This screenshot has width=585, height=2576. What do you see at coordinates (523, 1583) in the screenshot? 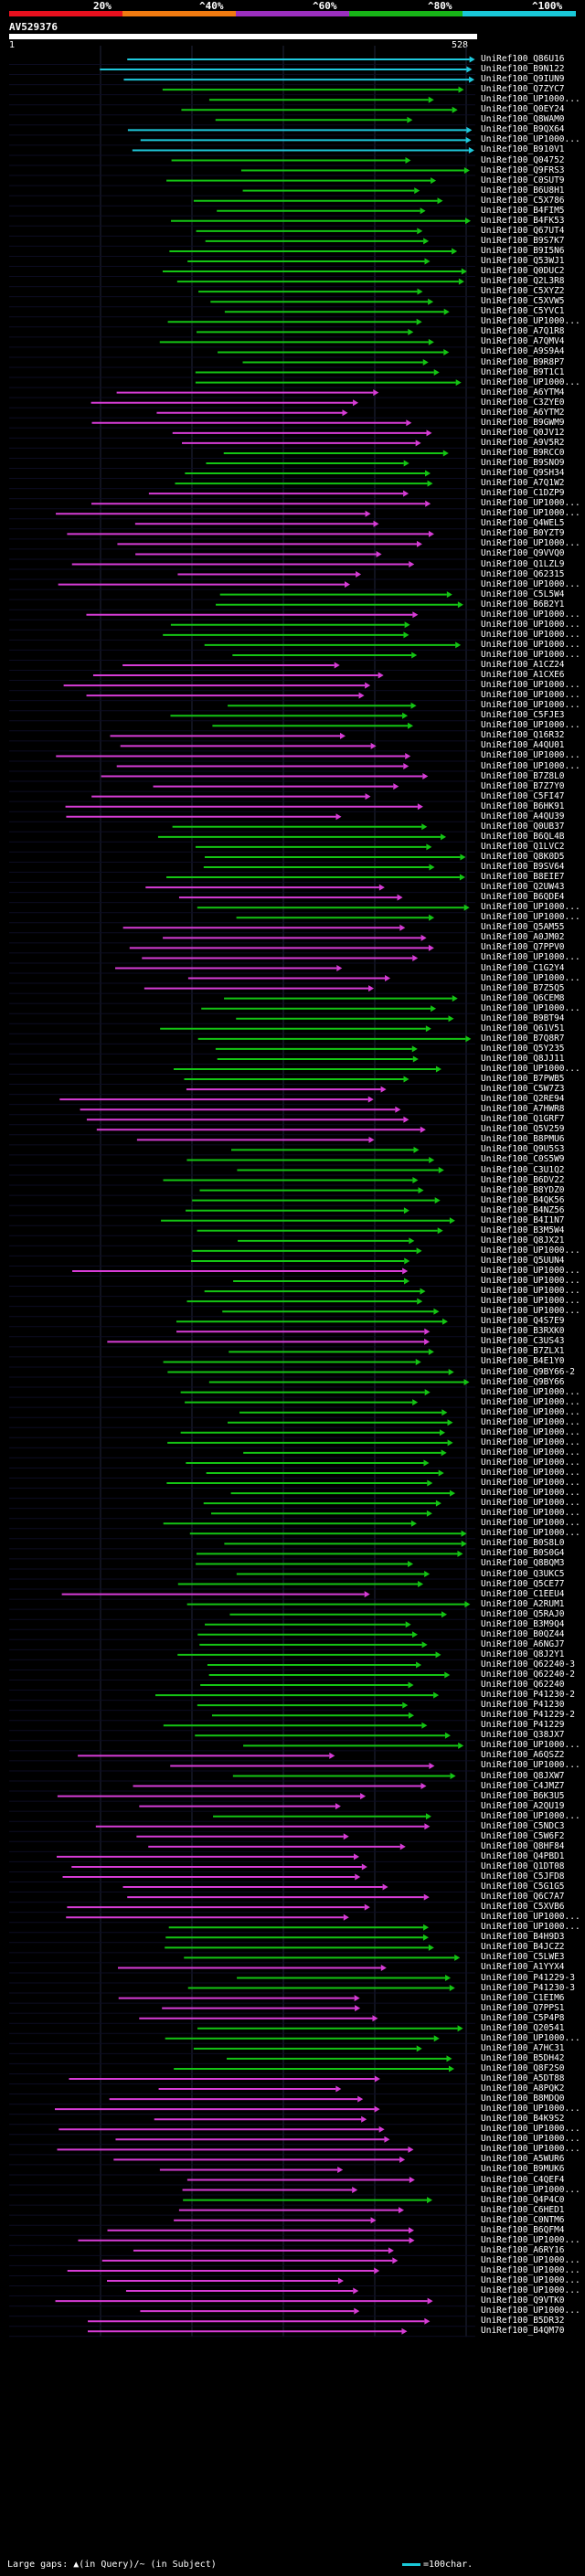
I see `hit-label: UniRef100_Q5CE77` at bounding box center [523, 1583].